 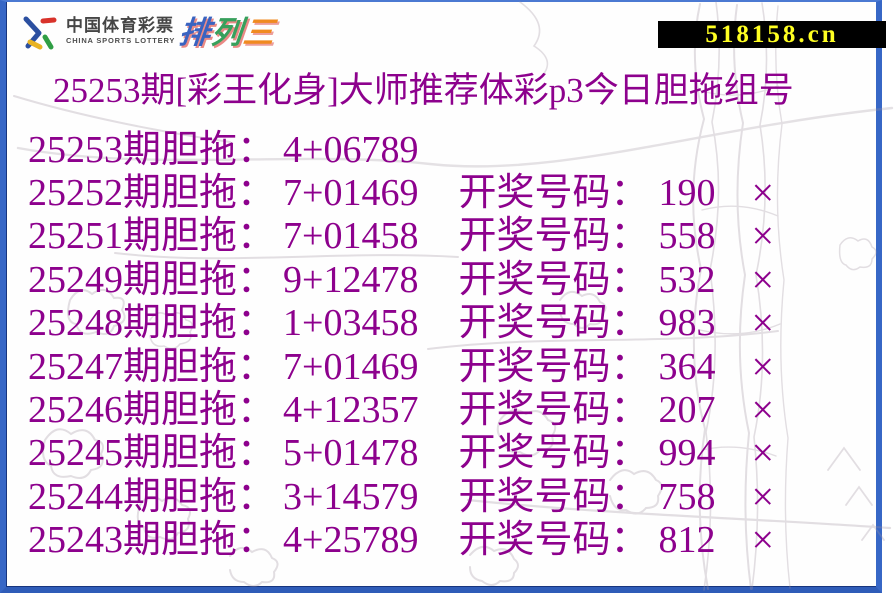 What do you see at coordinates (687, 410) in the screenshot?
I see `row-result: 207` at bounding box center [687, 410].